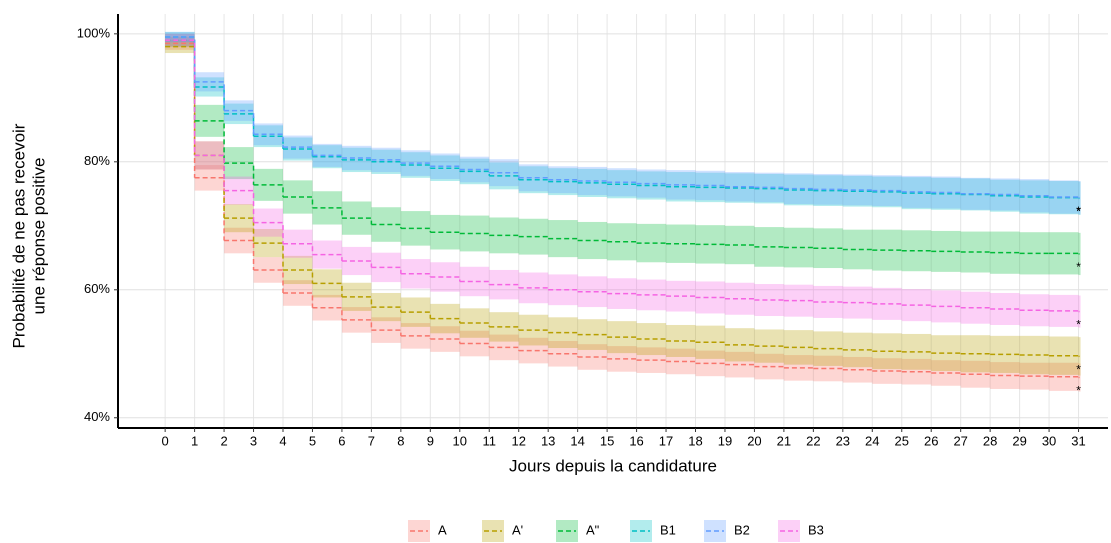  What do you see at coordinates (460, 440) in the screenshot?
I see `x-tick-label: 10` at bounding box center [460, 440].